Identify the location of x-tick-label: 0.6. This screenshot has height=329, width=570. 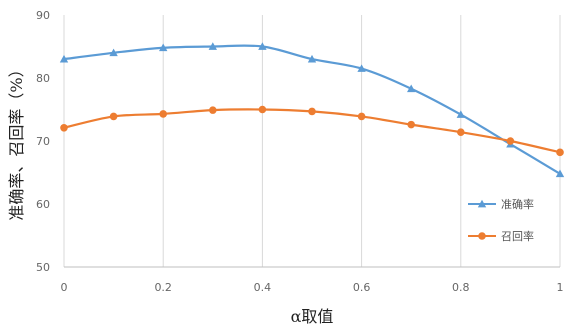
(362, 287).